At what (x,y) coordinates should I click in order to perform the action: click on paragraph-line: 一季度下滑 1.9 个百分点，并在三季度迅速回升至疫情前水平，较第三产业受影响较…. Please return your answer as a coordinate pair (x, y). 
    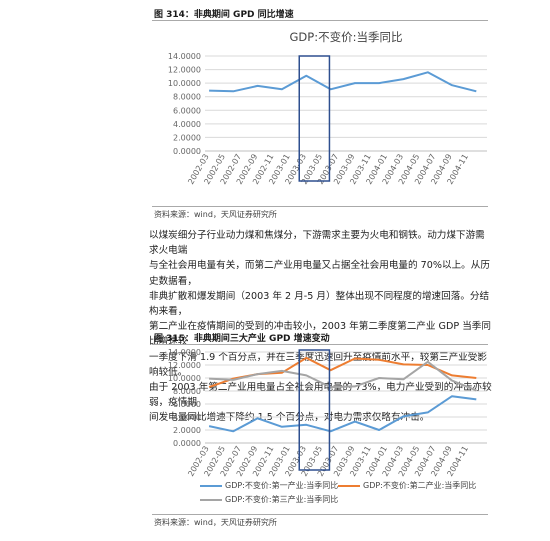
    Looking at the image, I should click on (318, 364).